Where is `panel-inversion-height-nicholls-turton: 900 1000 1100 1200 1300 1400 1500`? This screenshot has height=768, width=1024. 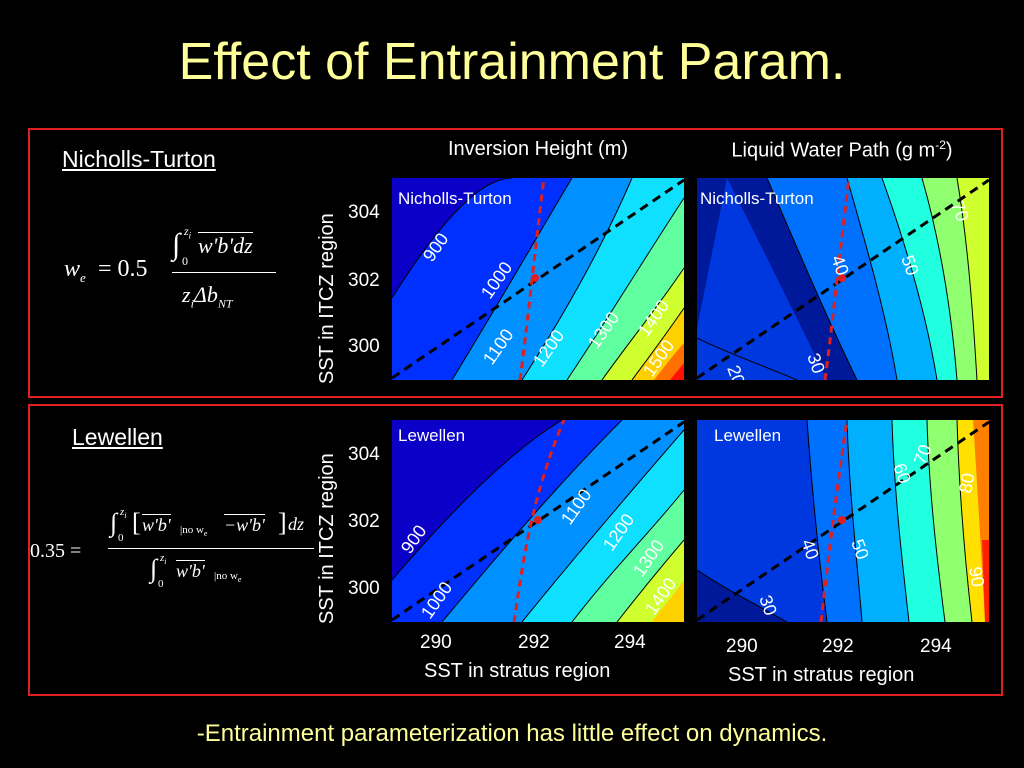 panel-inversion-height-nicholls-turton: 900 1000 1100 1200 1300 1400 1500 is located at coordinates (538, 279).